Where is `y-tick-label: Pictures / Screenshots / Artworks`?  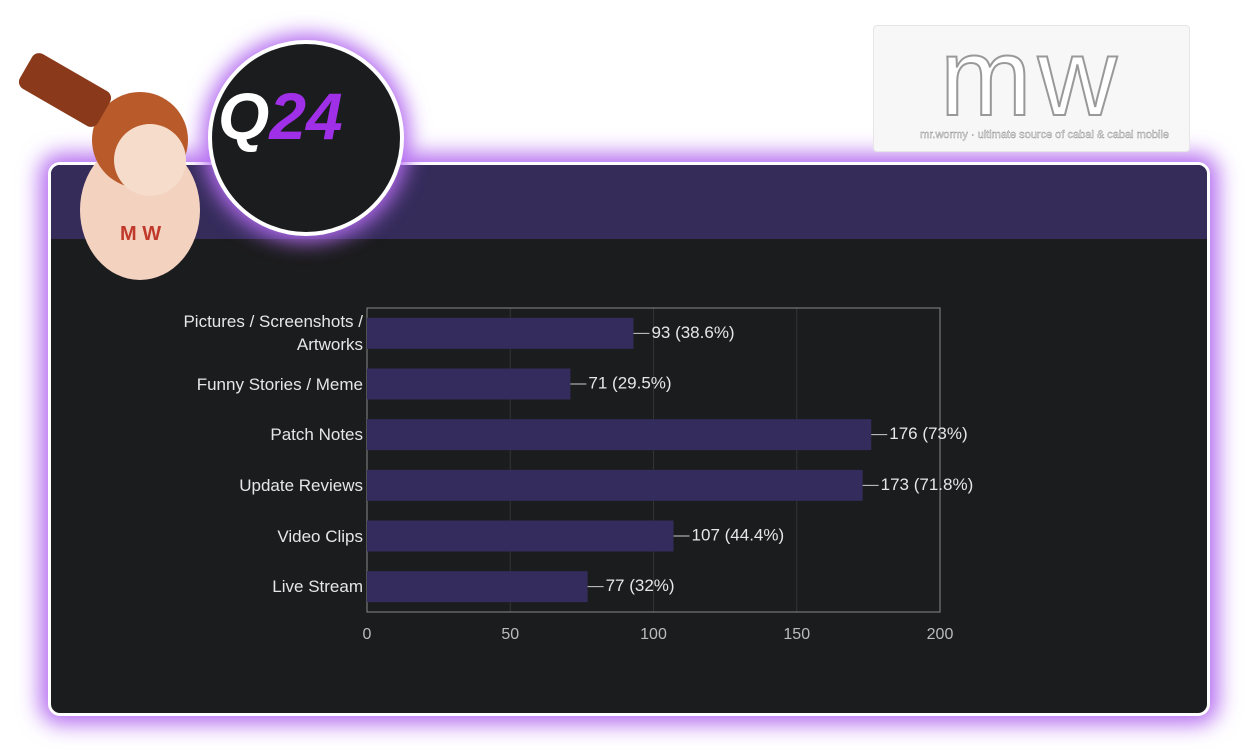 y-tick-label: Pictures / Screenshots / Artworks is located at coordinates (273, 333).